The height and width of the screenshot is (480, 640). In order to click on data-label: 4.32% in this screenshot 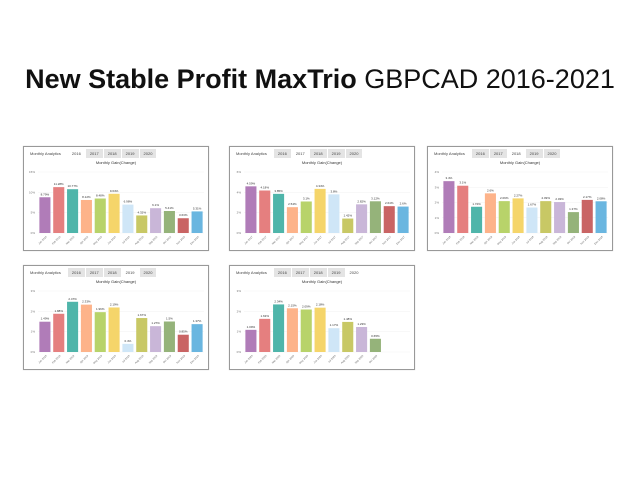, I will do `click(141, 212)`.